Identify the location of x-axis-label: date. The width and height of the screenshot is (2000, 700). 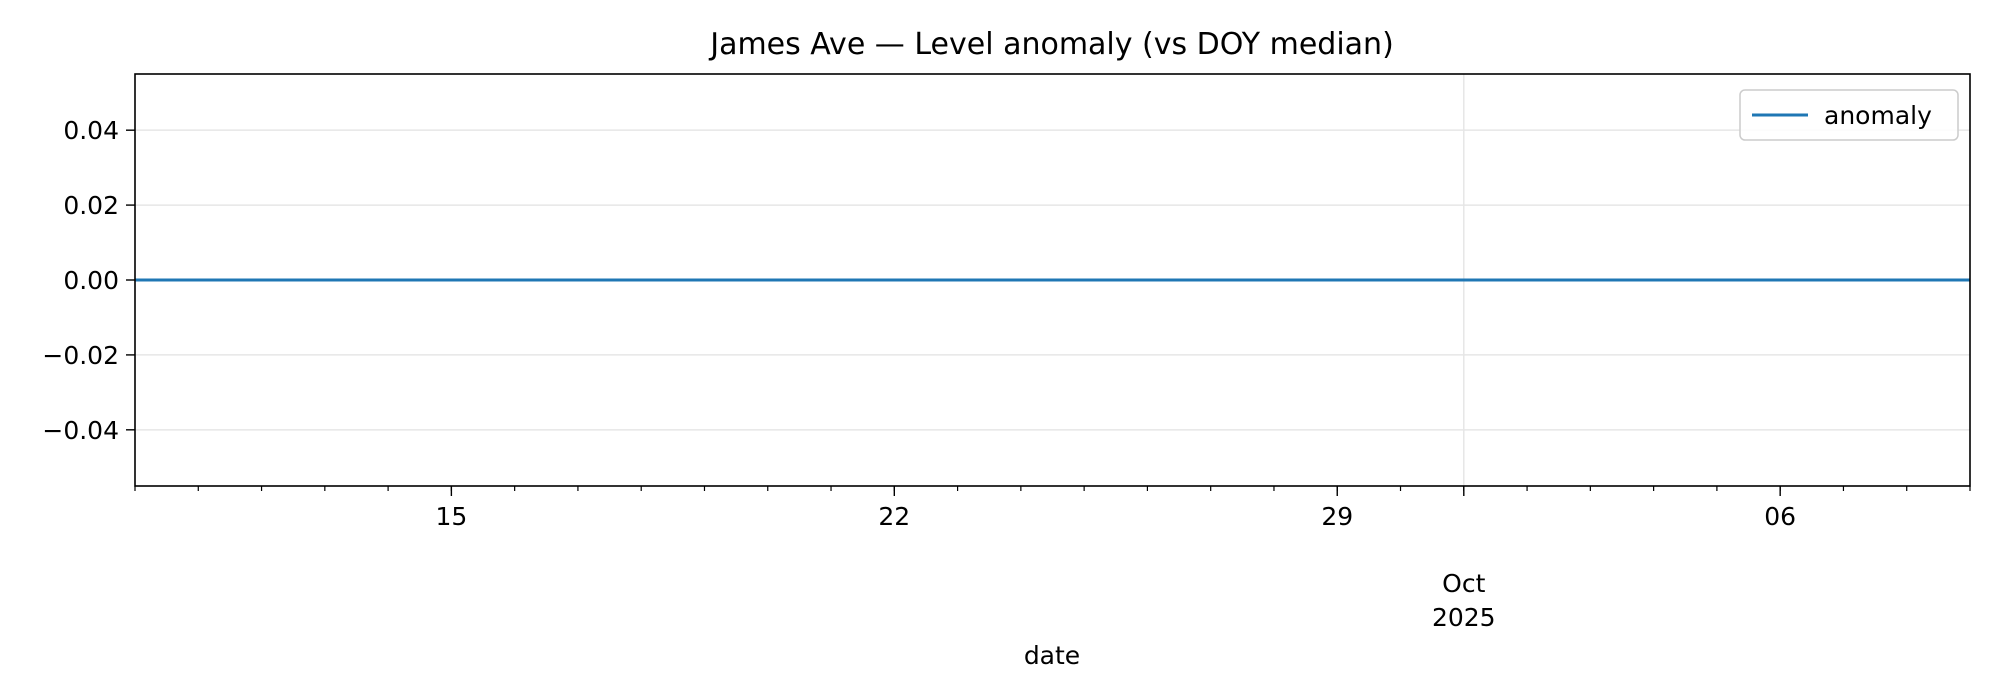
(1052, 655).